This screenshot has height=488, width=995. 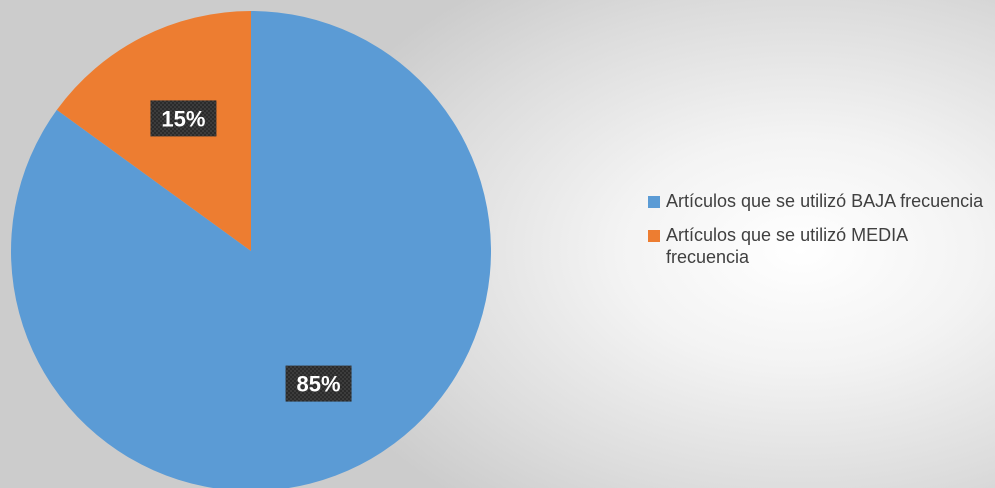 I want to click on data-label-media: 15%, so click(x=183, y=118).